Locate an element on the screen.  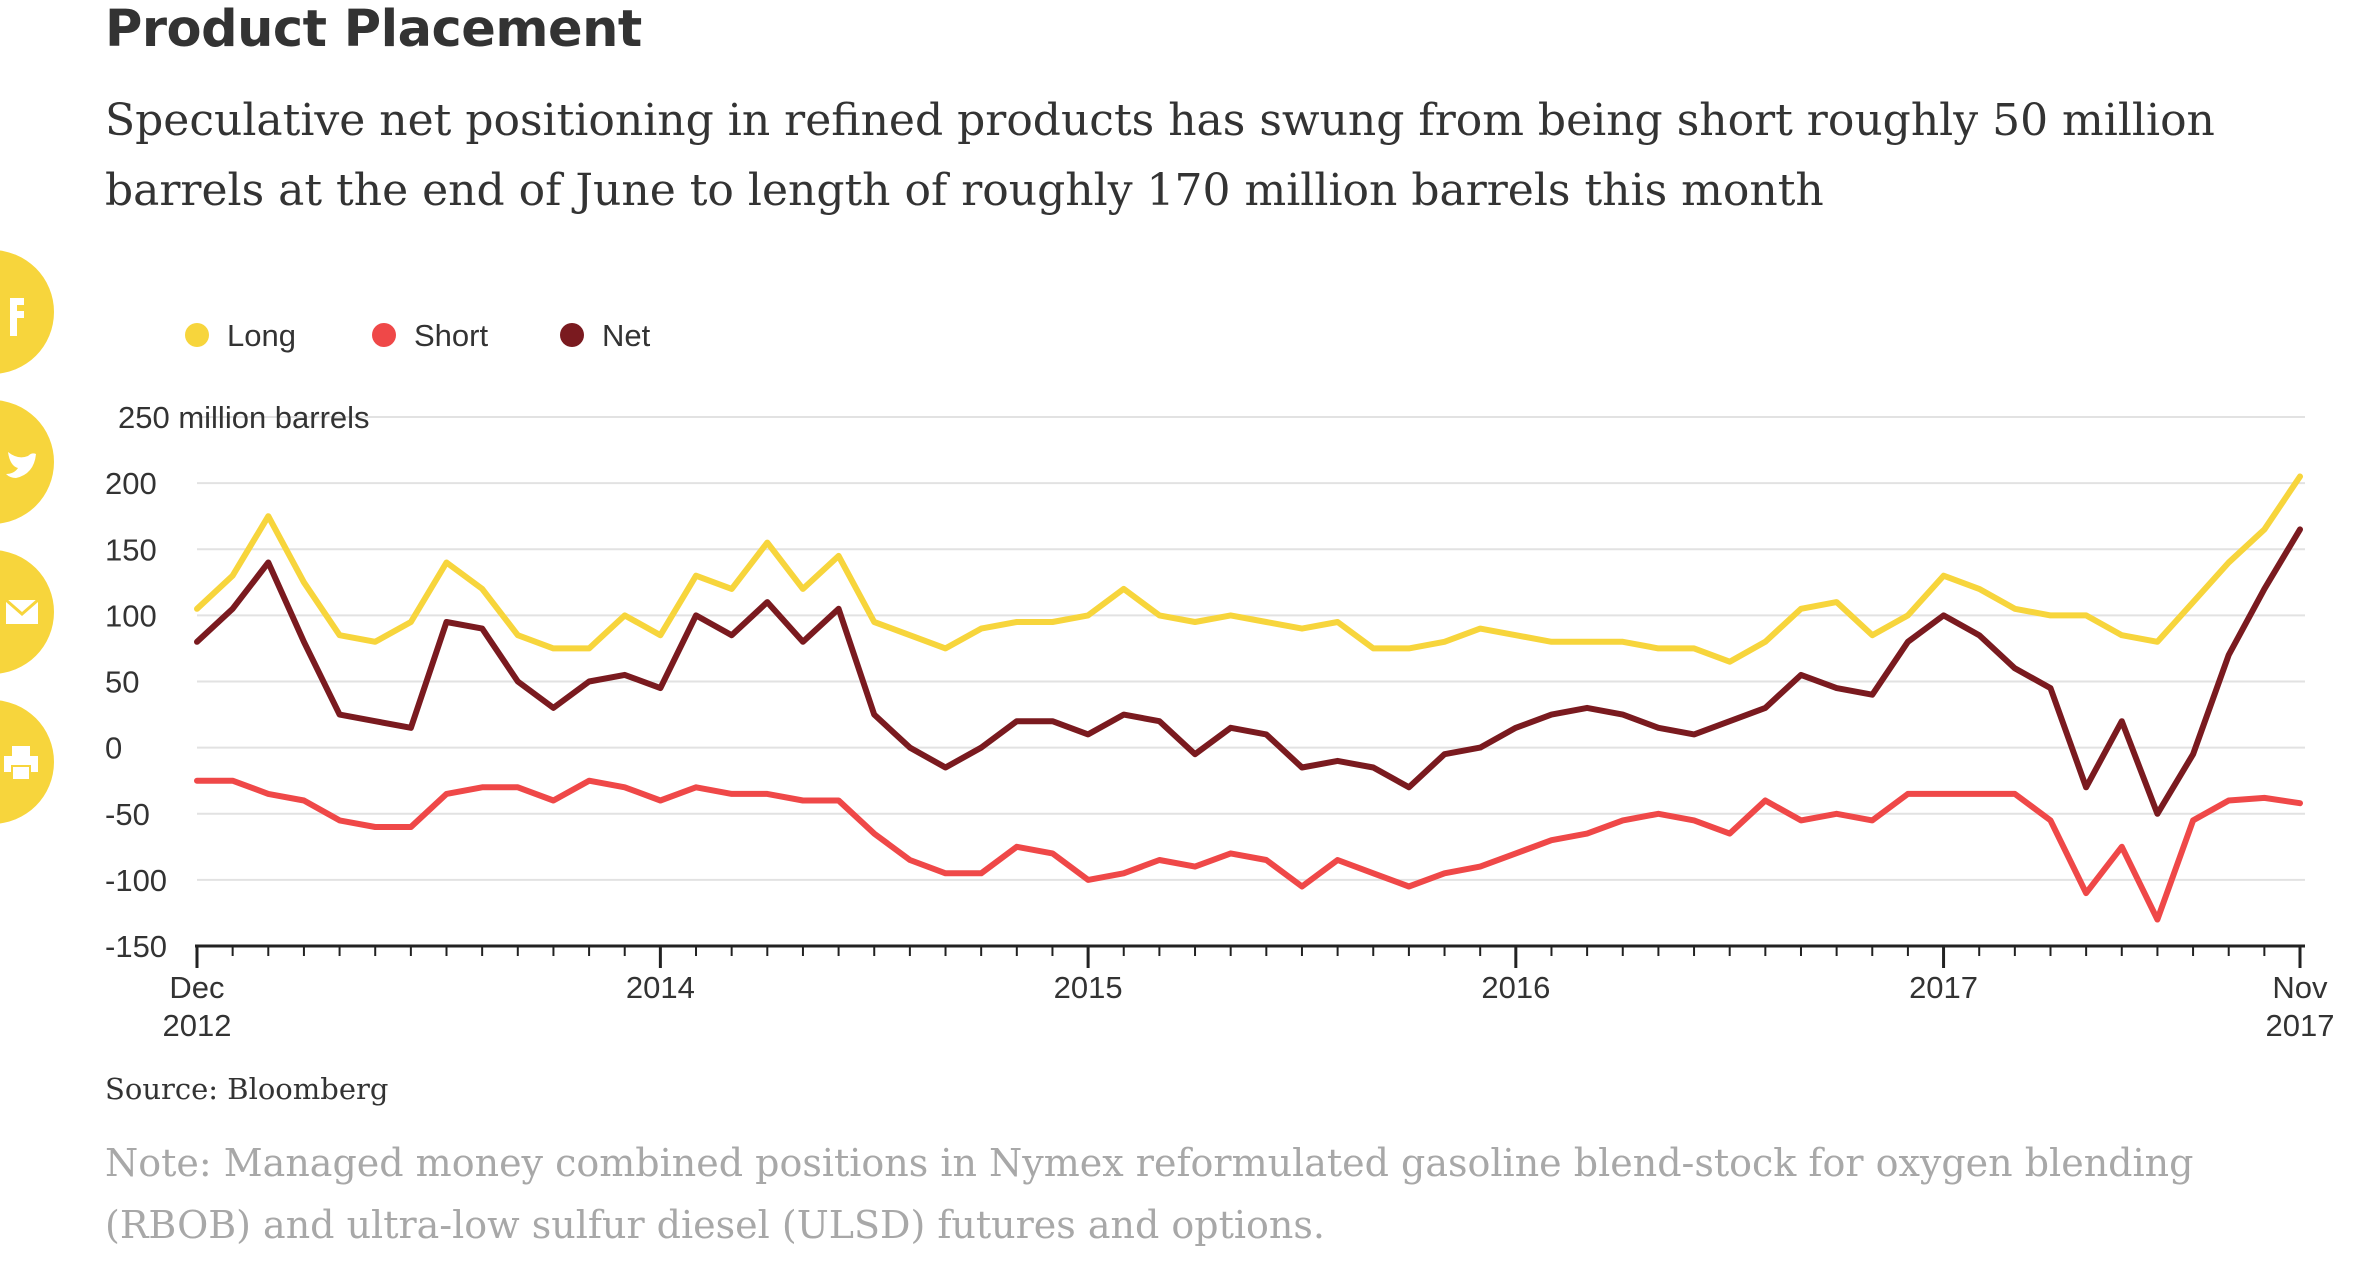
legend-label-net: Net is located at coordinates (626, 335).